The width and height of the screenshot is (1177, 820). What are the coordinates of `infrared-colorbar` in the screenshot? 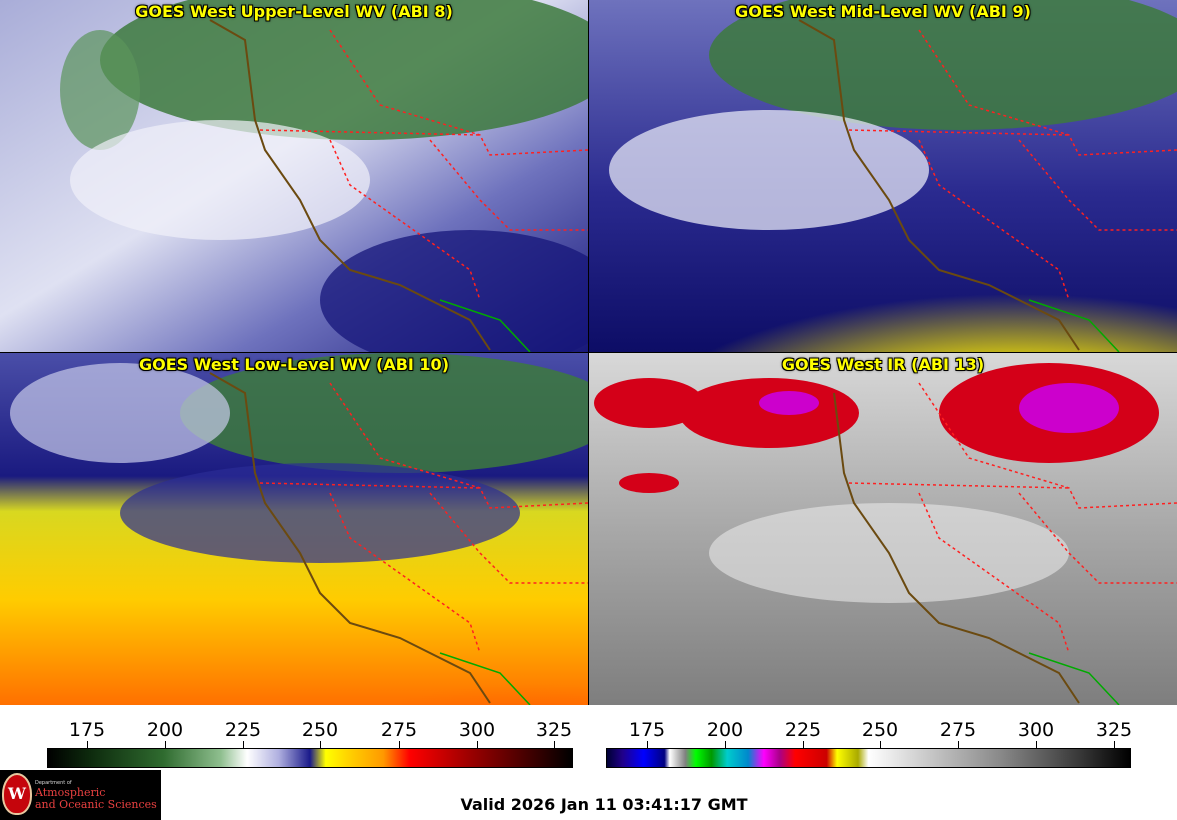 It's located at (868, 758).